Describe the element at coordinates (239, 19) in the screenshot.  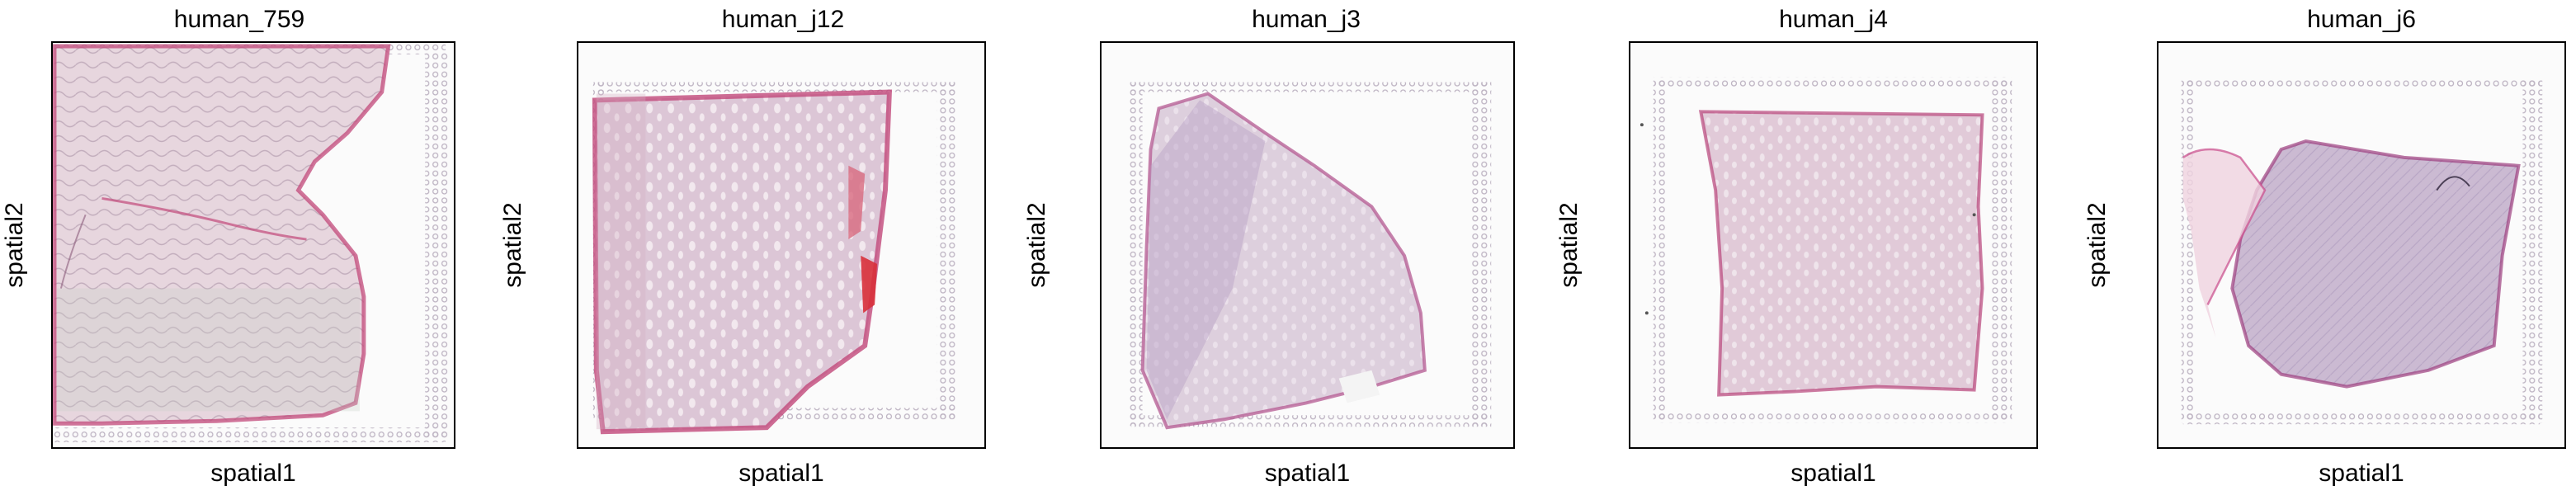
I see `panel-title: human_759` at that location.